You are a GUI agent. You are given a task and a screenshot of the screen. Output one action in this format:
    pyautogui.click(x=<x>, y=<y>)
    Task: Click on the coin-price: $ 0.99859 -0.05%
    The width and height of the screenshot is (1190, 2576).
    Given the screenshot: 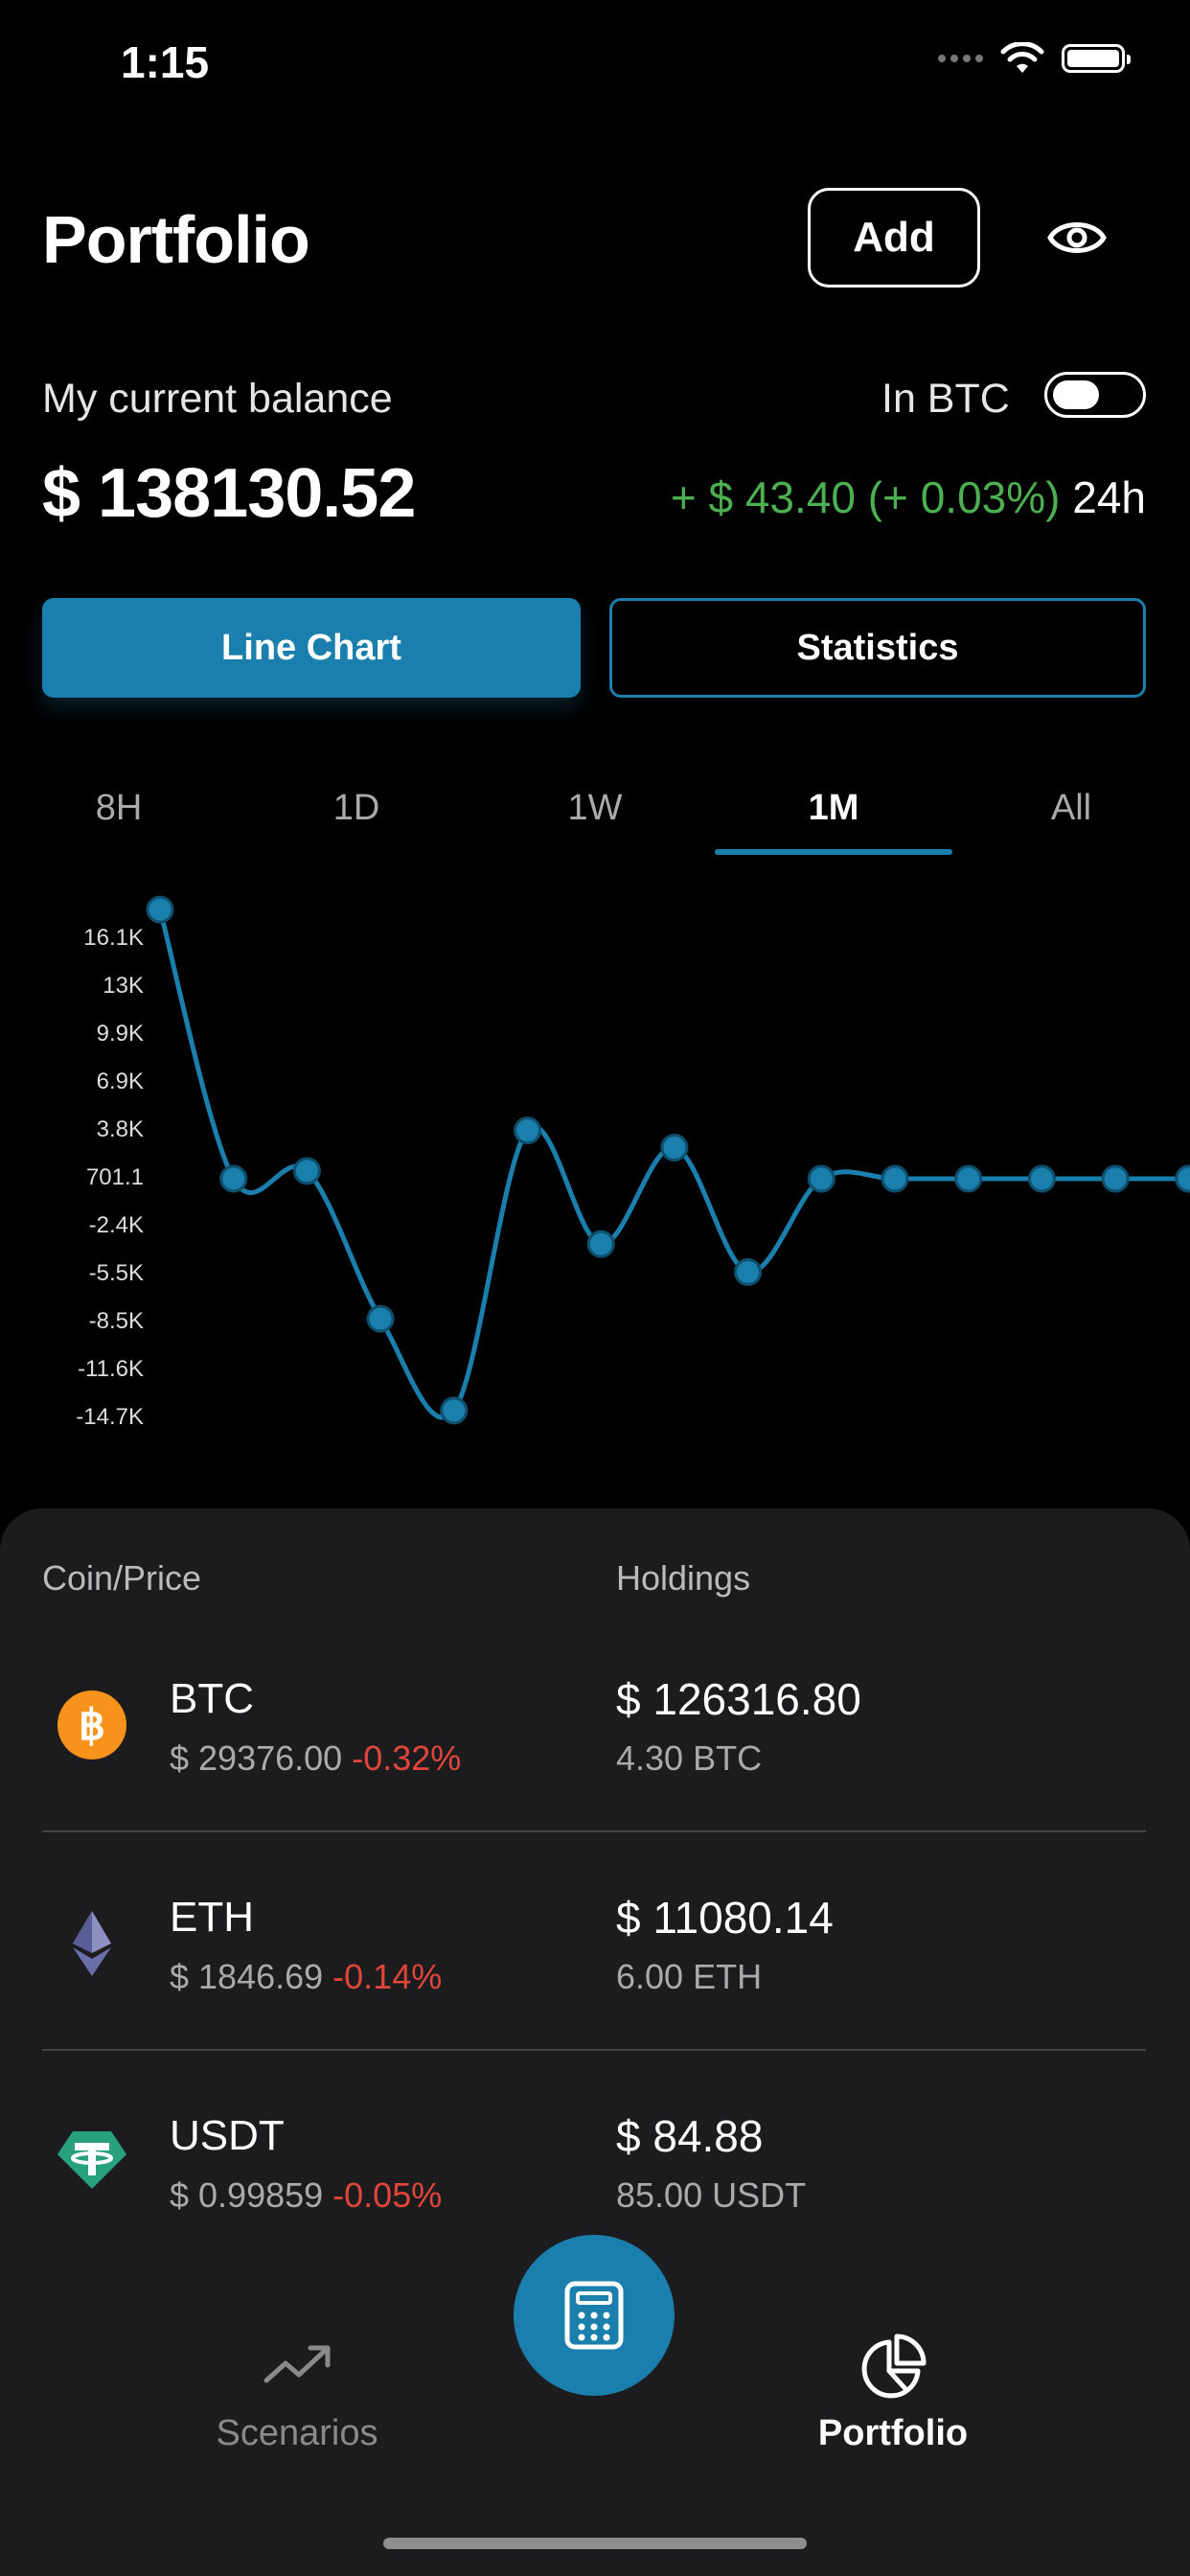 What is the action you would take?
    pyautogui.click(x=306, y=2195)
    